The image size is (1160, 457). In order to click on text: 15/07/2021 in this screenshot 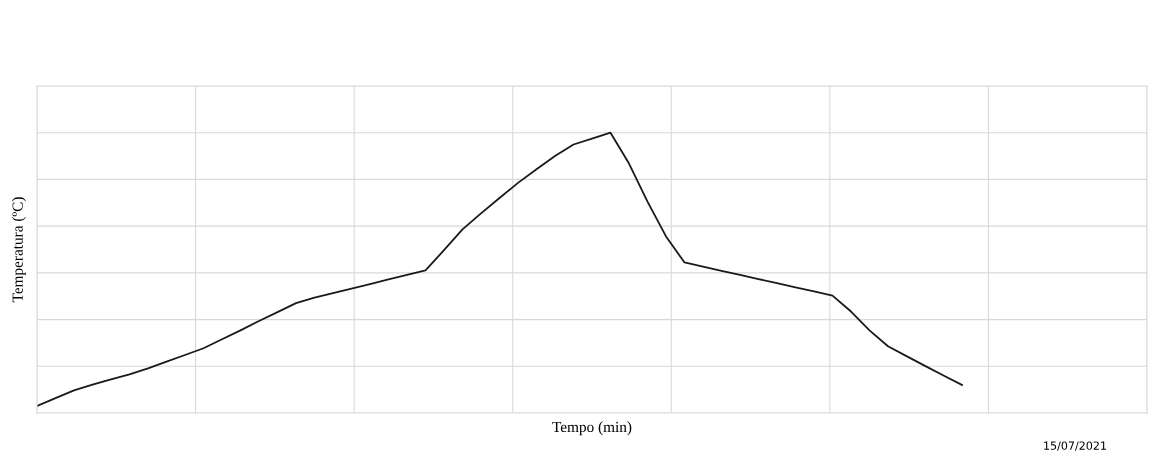, I will do `click(1075, 446)`.